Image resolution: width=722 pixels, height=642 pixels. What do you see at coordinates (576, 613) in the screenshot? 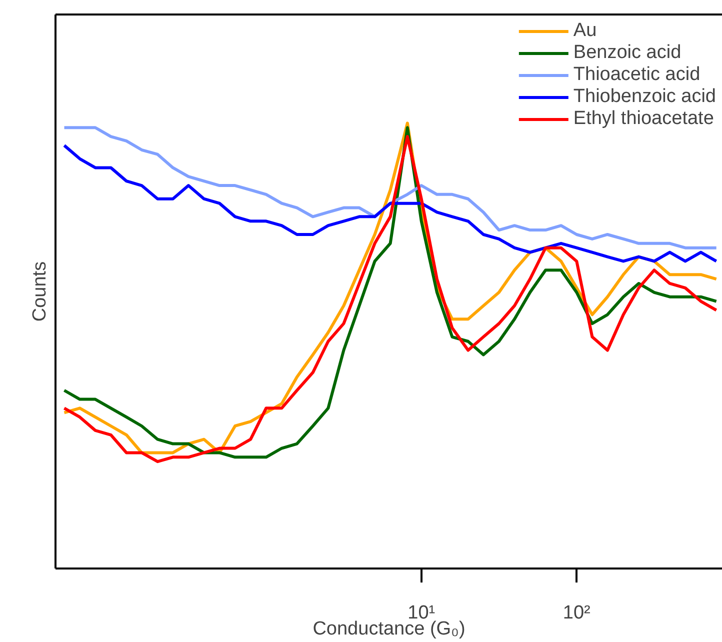
I see `x-tick-label: 10²` at bounding box center [576, 613].